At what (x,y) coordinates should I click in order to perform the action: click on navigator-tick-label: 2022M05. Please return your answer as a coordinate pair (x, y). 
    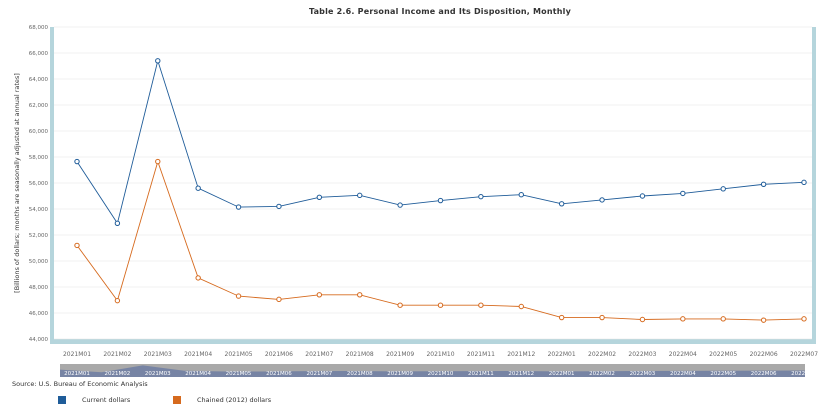
    Looking at the image, I should click on (723, 374).